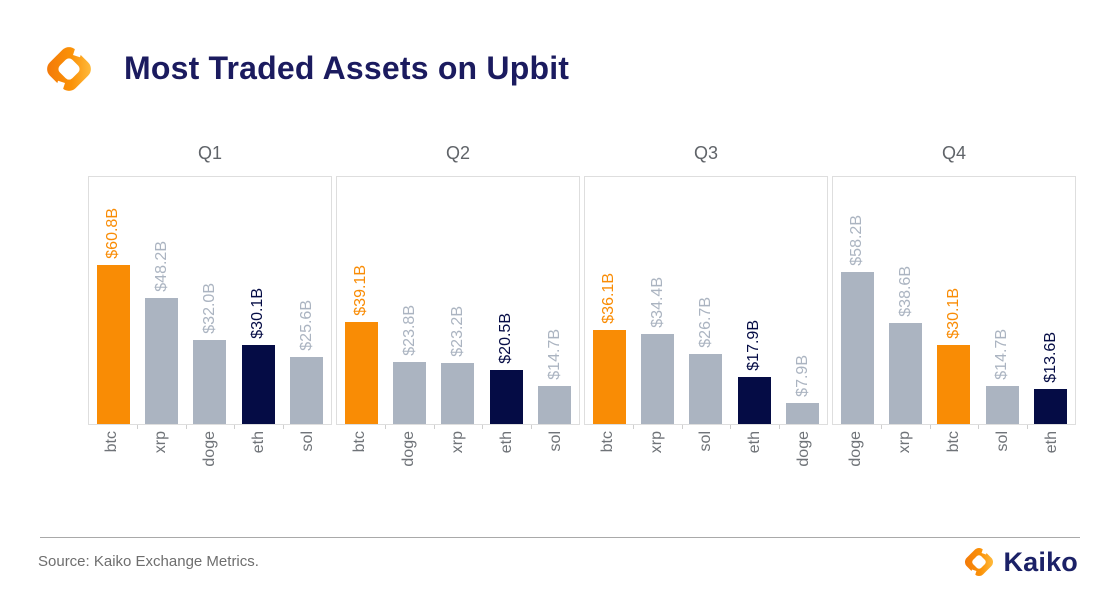 The width and height of the screenshot is (1120, 600). What do you see at coordinates (347, 68) in the screenshot?
I see `page-title: Most Traded Assets on Upbit` at bounding box center [347, 68].